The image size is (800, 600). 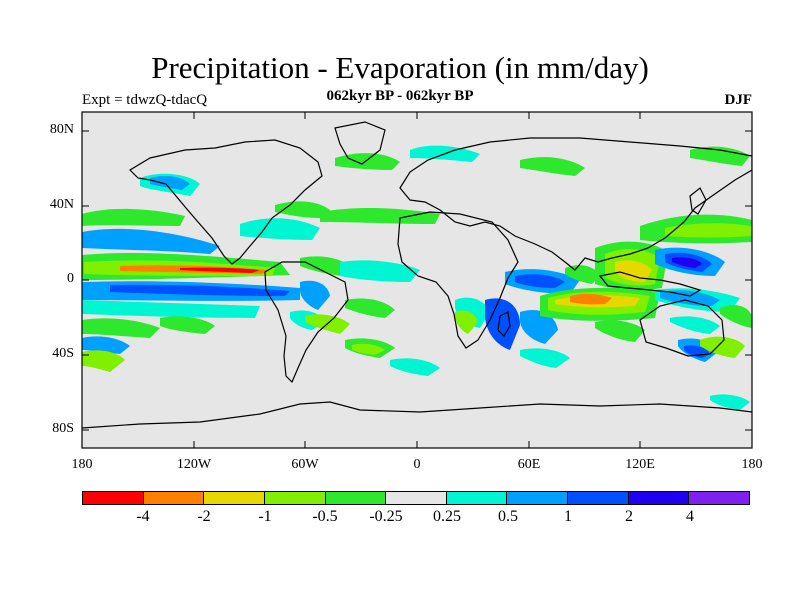 I want to click on x-tick-label: 0, so click(x=417, y=464).